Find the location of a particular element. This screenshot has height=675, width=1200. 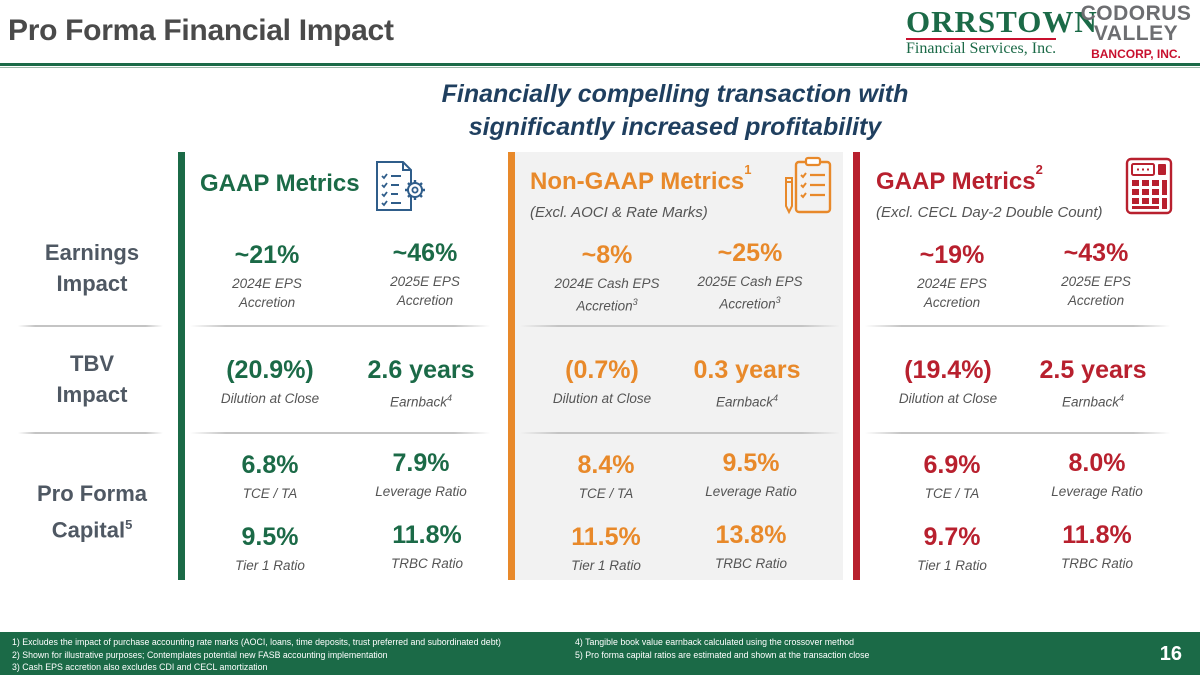

gaap-tier1: 9.5% Tier 1 Ratio is located at coordinates (270, 548).